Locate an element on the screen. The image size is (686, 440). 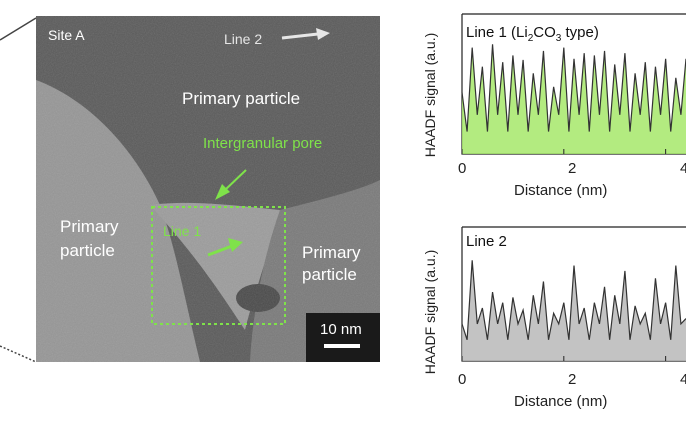
primary-left-line1: Primary is located at coordinates (89, 226).